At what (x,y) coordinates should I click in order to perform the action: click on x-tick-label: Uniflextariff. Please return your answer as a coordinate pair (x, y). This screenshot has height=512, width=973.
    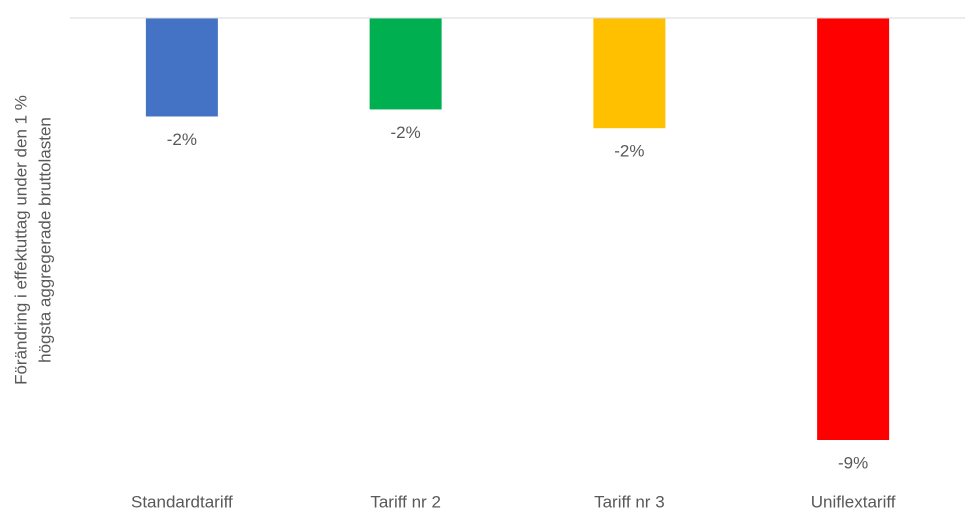
    Looking at the image, I should click on (853, 501).